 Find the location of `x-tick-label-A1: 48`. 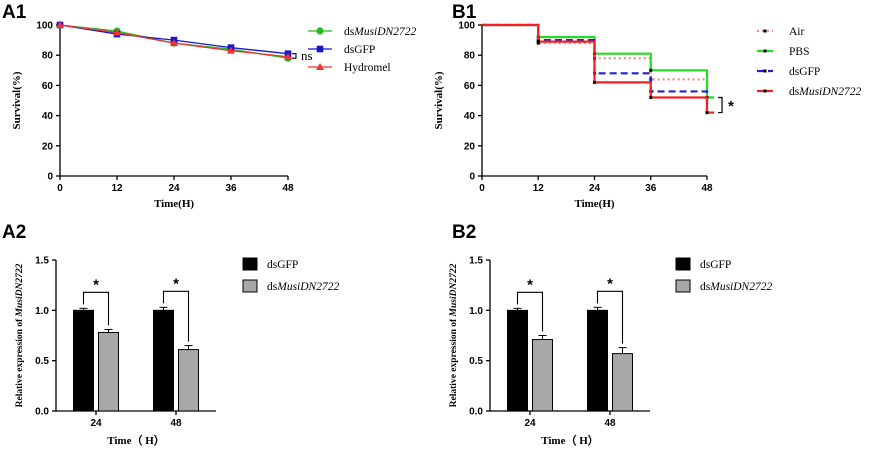

x-tick-label-A1: 48 is located at coordinates (288, 188).